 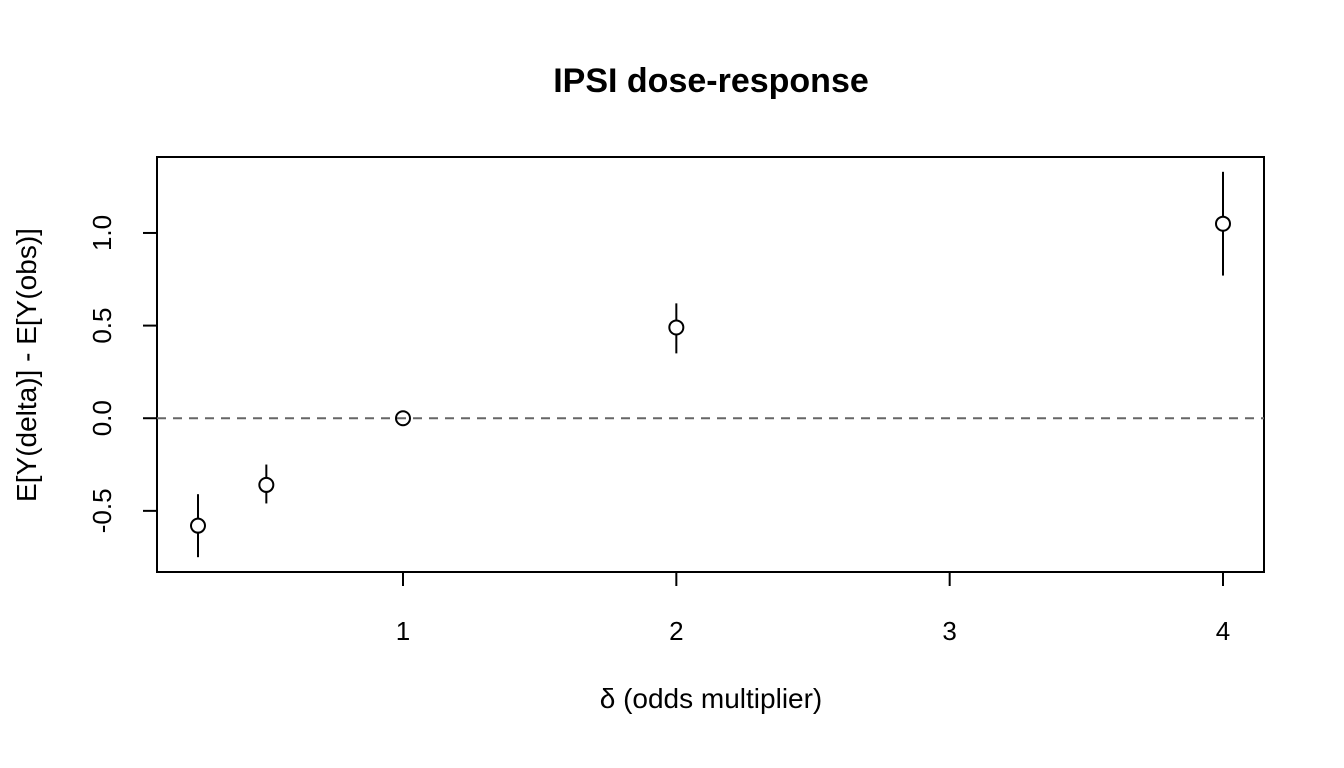 What do you see at coordinates (102, 418) in the screenshot?
I see `y-tick-label: 0.0` at bounding box center [102, 418].